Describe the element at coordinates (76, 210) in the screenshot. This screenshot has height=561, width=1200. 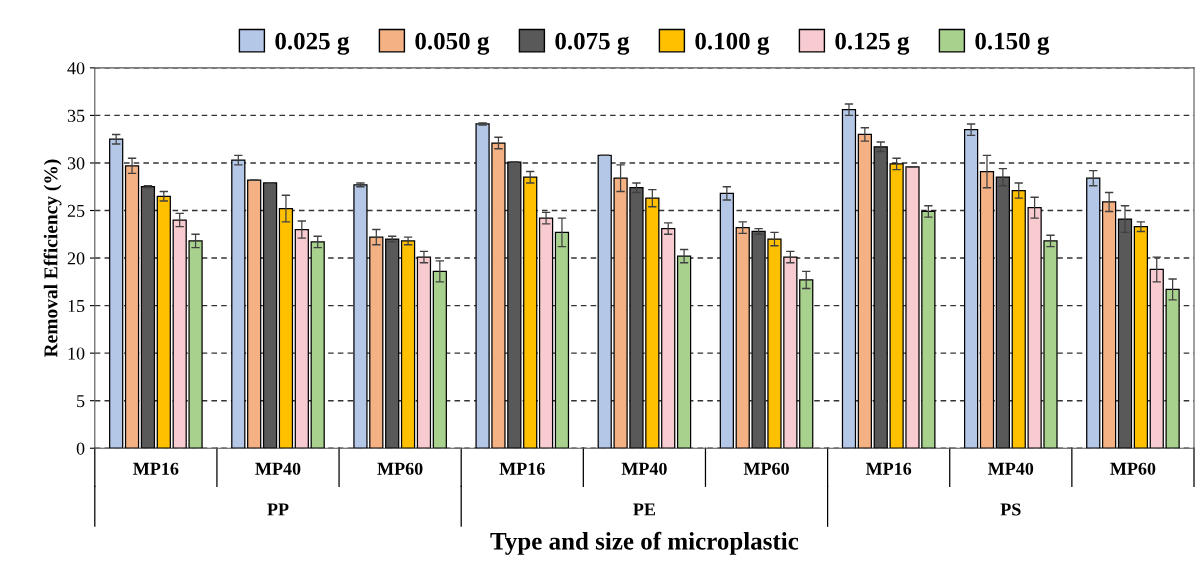
I see `y-tick-label: 25` at that location.